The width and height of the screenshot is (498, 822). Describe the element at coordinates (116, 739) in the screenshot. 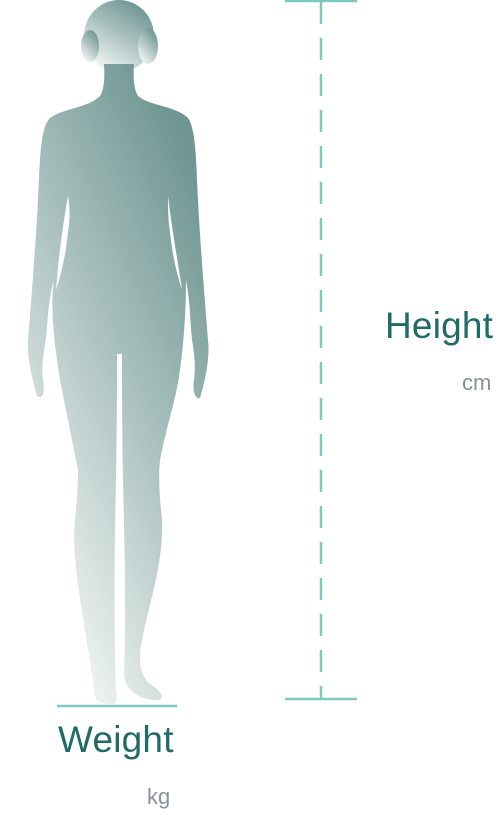

I see `weight-label: Weight` at that location.